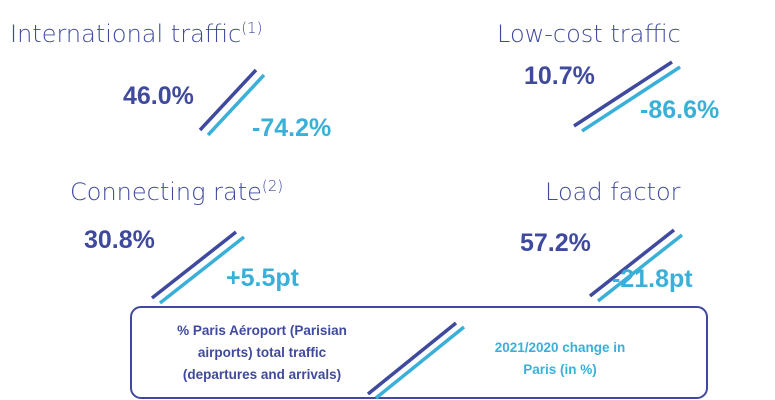  Describe the element at coordinates (166, 192) in the screenshot. I see `title-text: Connecting rate` at that location.